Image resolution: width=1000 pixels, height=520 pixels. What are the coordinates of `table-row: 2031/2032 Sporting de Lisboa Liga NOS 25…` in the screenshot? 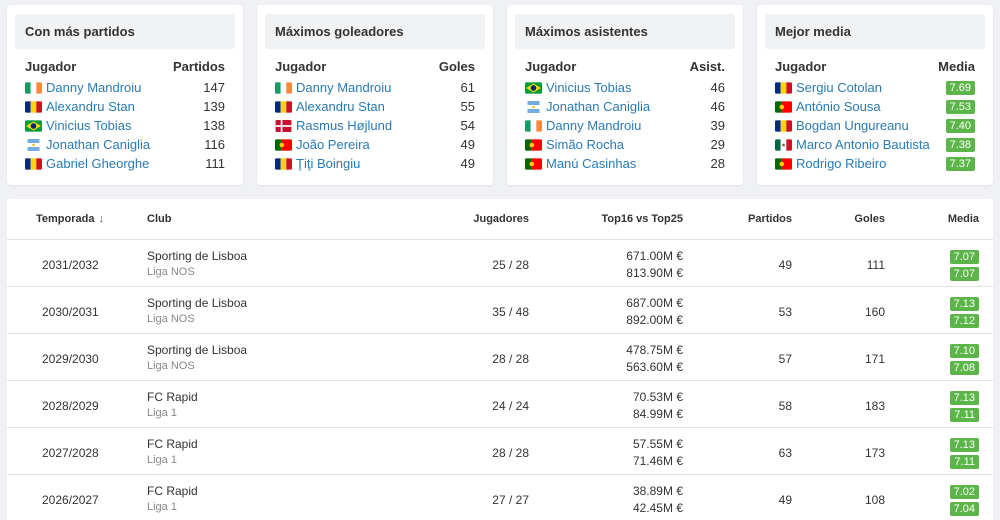 It's located at (500, 263).